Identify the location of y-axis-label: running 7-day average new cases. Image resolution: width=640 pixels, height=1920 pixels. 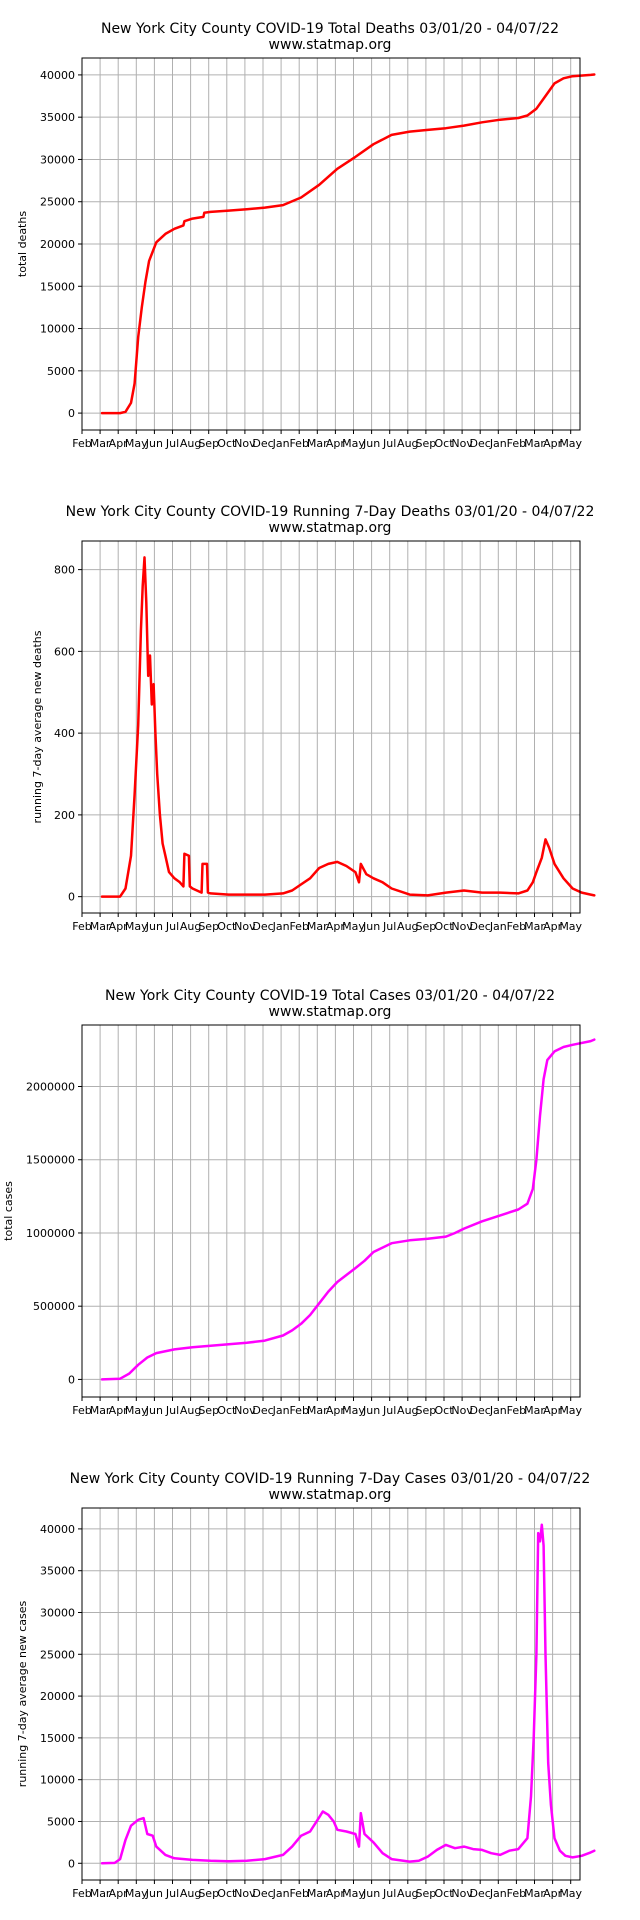
(22, 1694).